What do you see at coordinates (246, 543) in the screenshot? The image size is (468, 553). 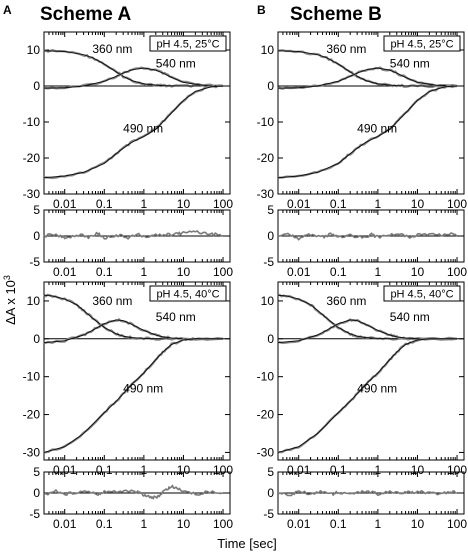 I see `x-axis-label: Time [sec]` at bounding box center [246, 543].